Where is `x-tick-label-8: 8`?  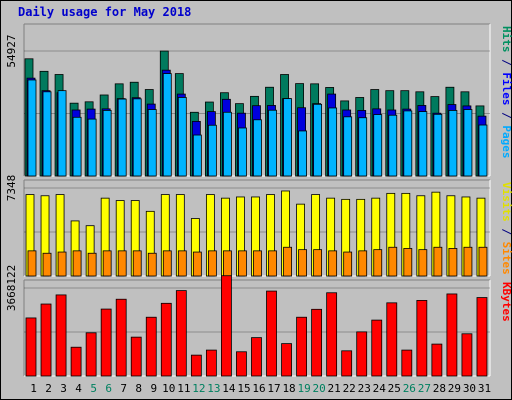 x-tick-label-8: 8 is located at coordinates (138, 388).